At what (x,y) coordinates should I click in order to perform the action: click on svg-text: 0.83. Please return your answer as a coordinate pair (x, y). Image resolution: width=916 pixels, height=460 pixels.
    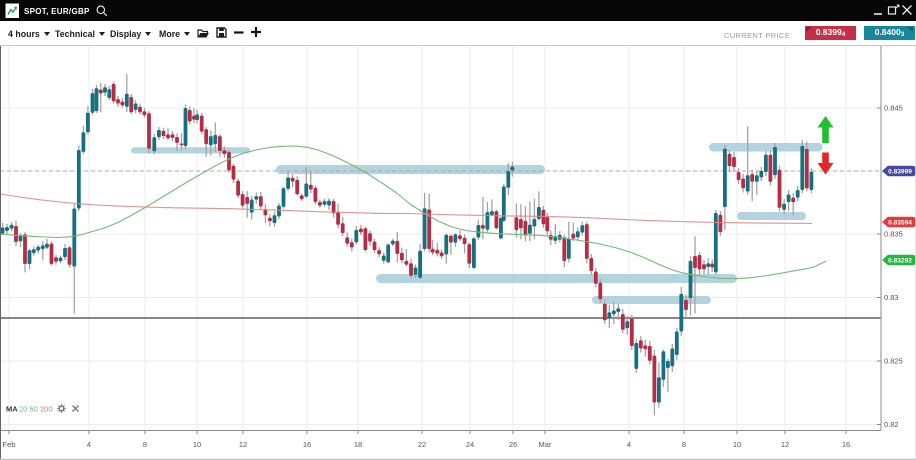
    Looking at the image, I should click on (891, 297).